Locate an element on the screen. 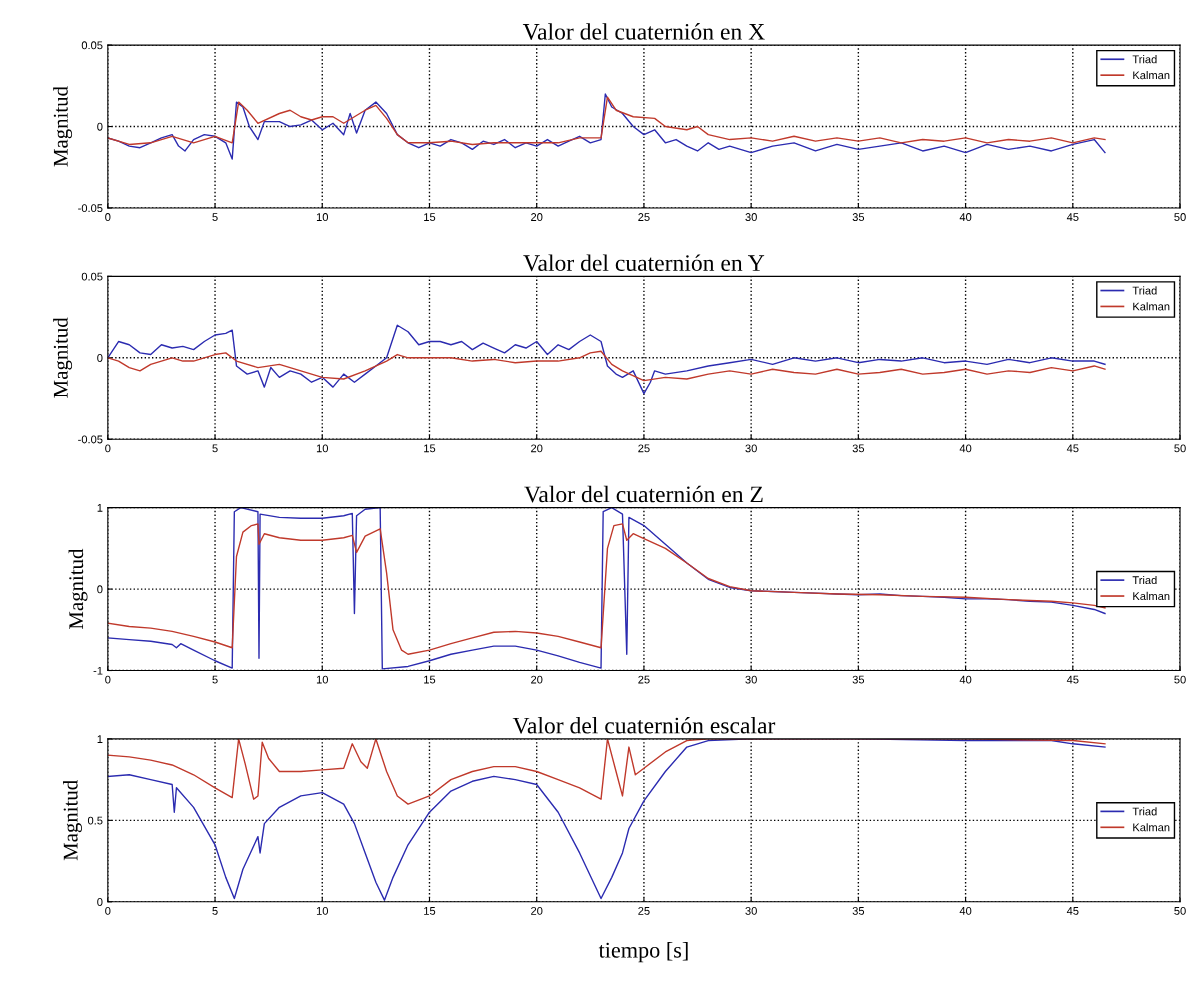 This screenshot has width=1198, height=1002. x-axis-title: tiempo [s] is located at coordinates (643, 952).